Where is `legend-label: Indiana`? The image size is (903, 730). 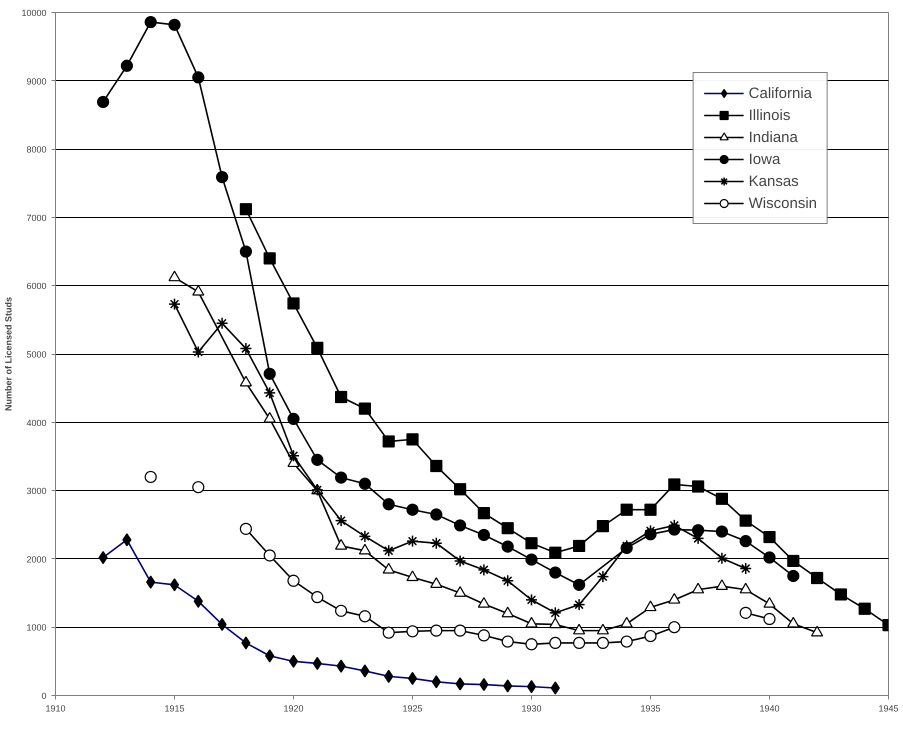
legend-label: Indiana is located at coordinates (773, 137).